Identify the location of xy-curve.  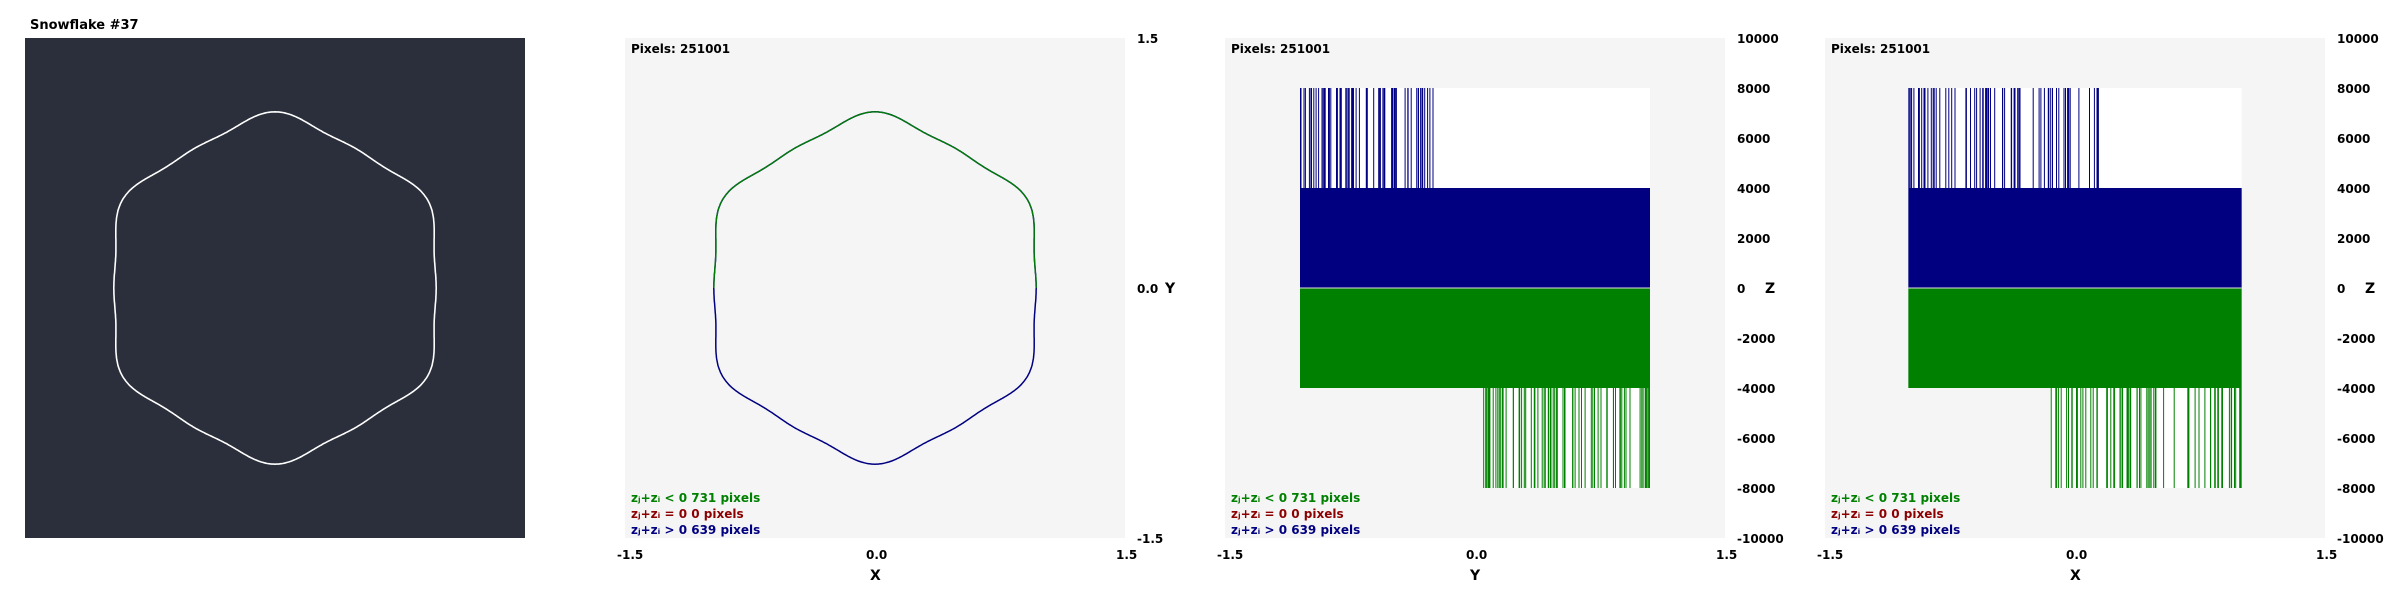
(875, 288).